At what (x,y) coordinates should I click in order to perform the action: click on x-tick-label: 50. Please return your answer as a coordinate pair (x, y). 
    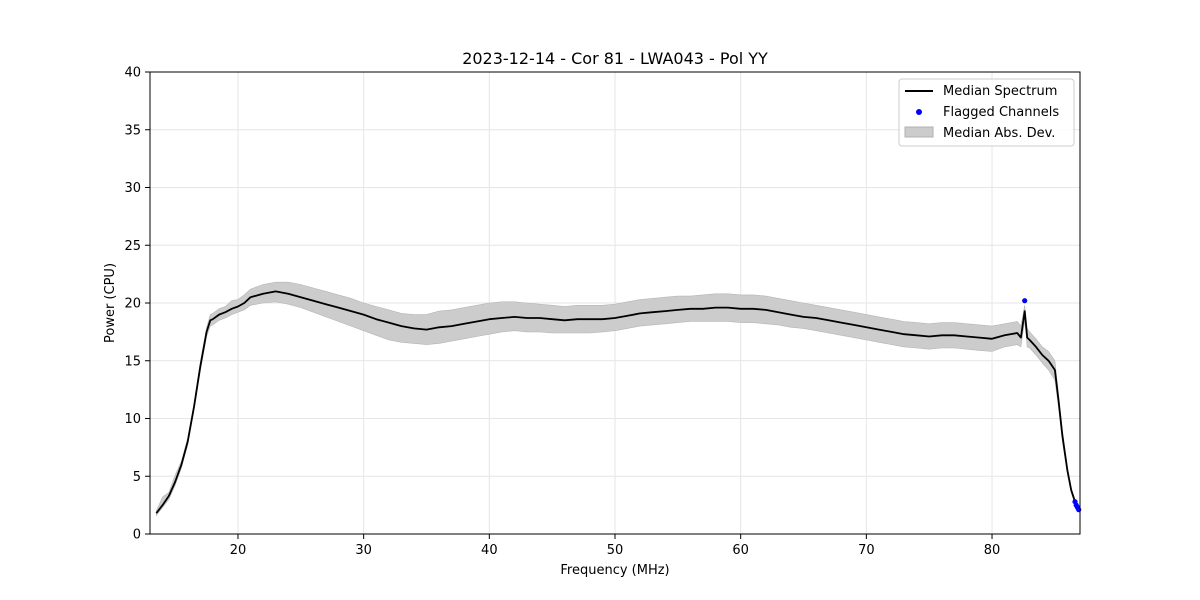
    Looking at the image, I should click on (615, 550).